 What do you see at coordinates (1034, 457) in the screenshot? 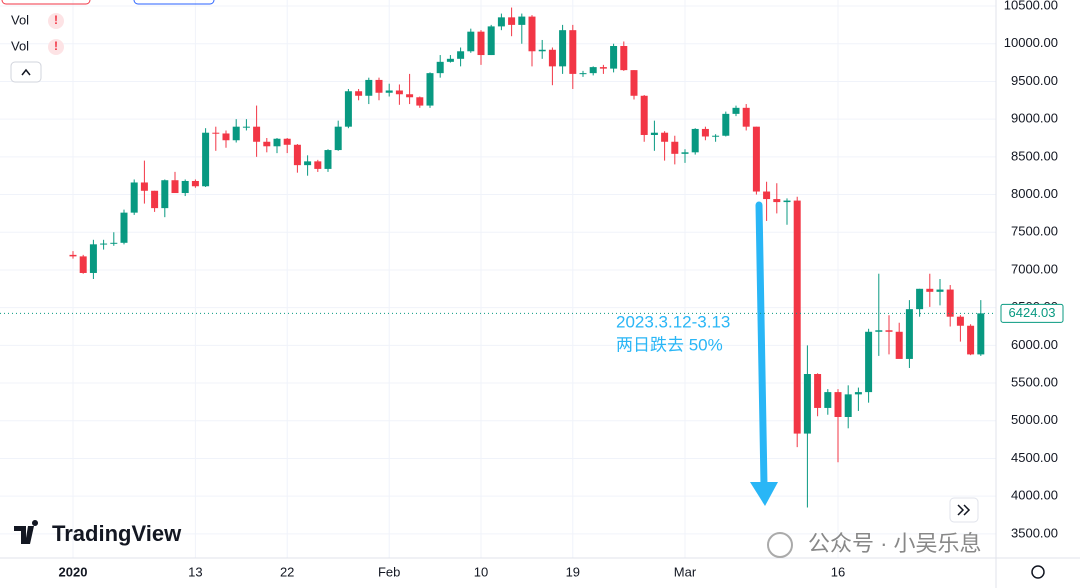
I see `y-tick-label: 4500.00` at bounding box center [1034, 457].